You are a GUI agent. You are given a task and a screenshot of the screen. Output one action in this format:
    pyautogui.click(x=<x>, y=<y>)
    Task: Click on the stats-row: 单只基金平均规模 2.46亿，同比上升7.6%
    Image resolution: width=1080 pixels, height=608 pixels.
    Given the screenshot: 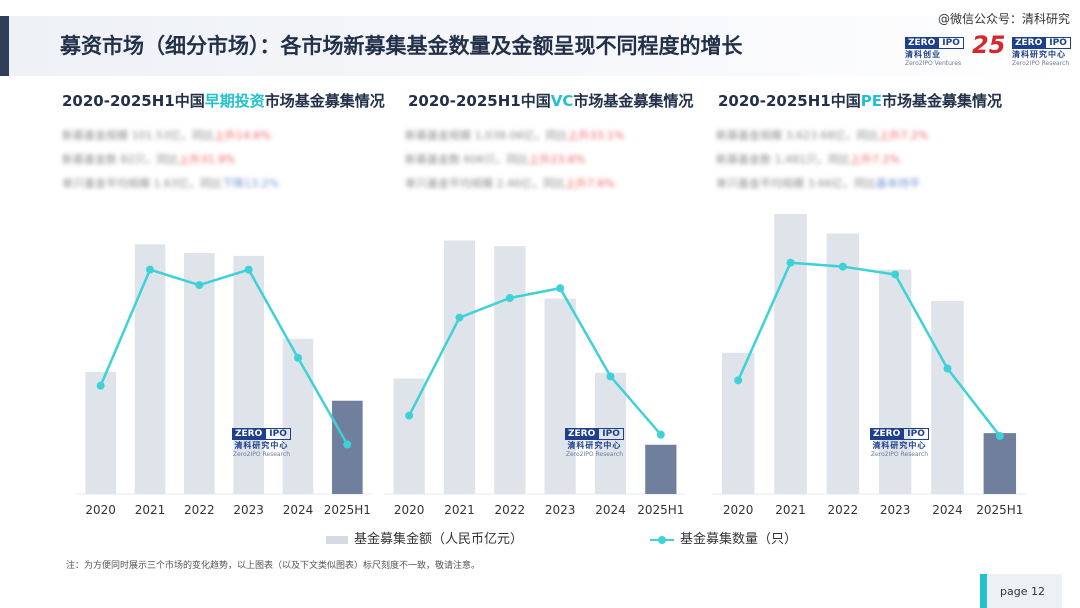 What is the action you would take?
    pyautogui.click(x=510, y=183)
    